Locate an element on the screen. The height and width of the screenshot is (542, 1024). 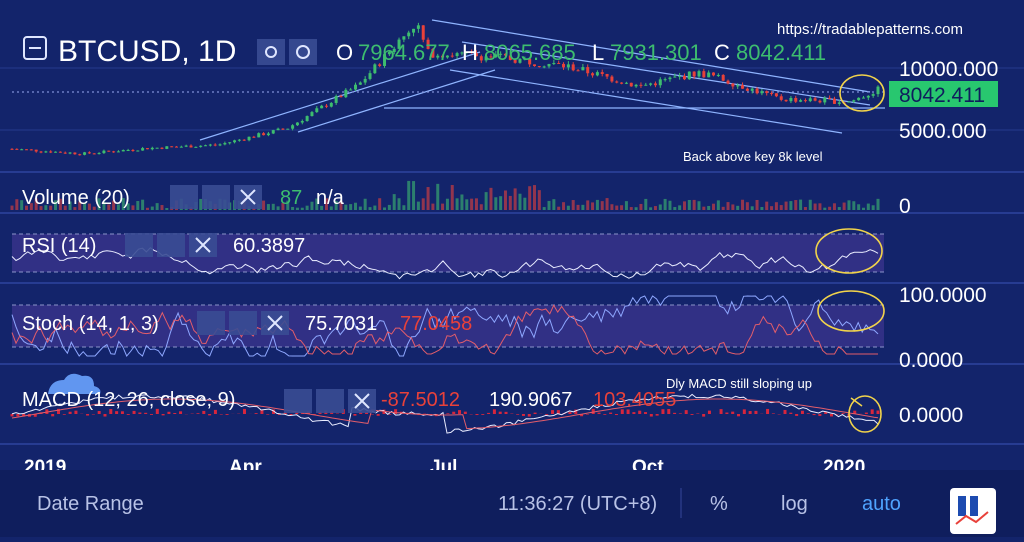
volume-gear-icon is located at coordinates (216, 197).